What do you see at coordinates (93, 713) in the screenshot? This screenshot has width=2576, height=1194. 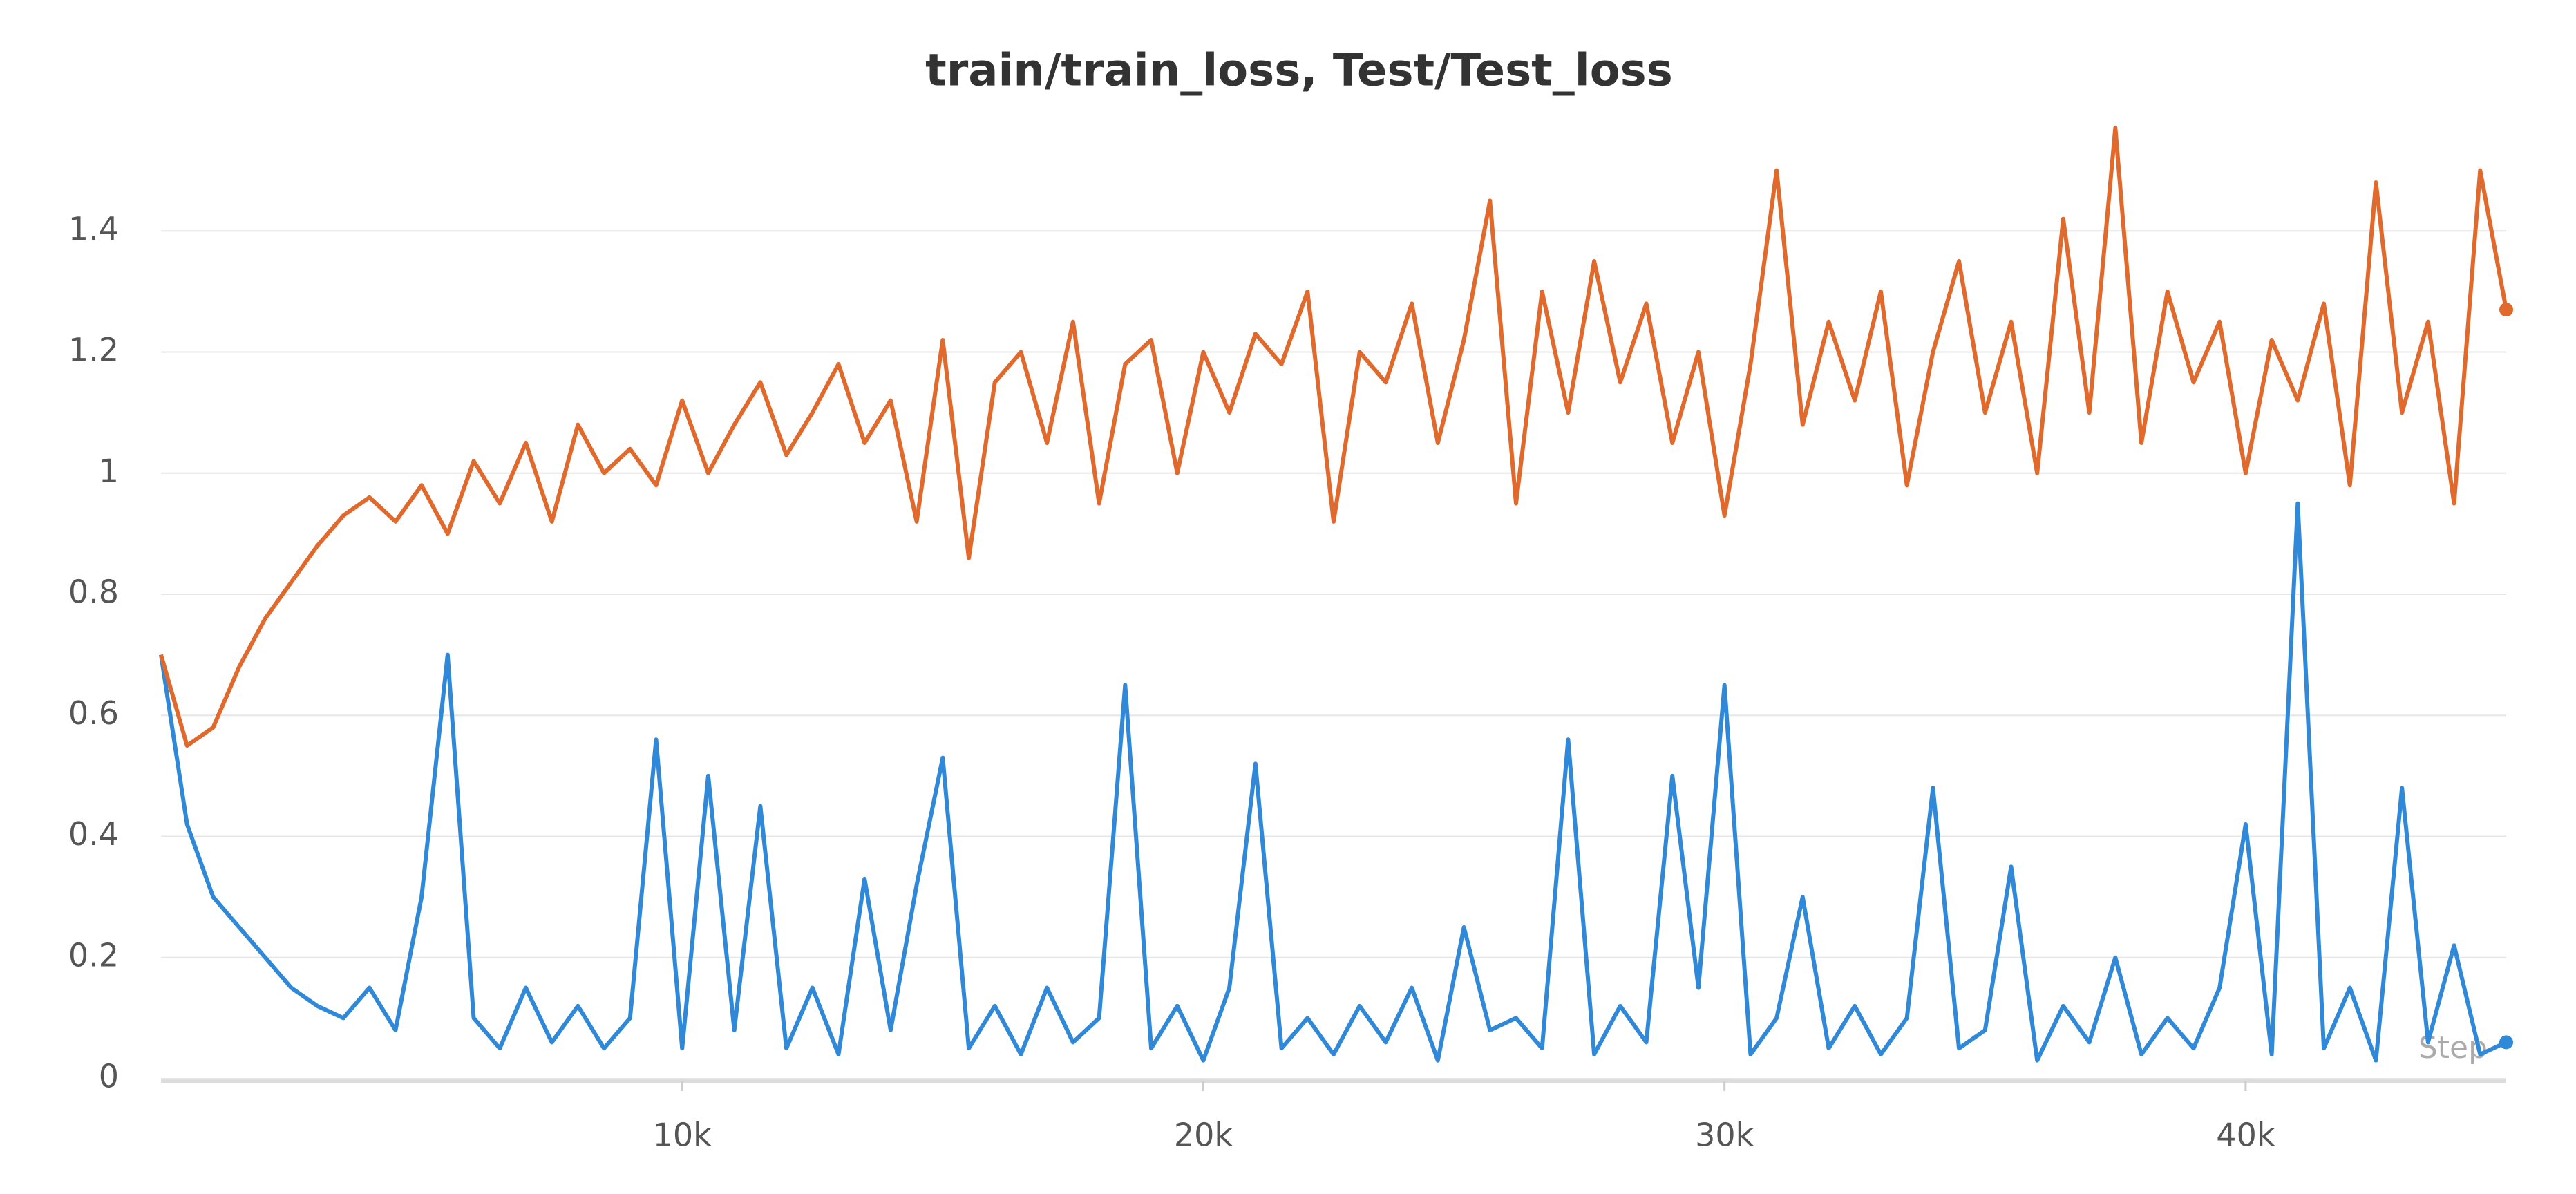 I see `y-tick-label: 0.6` at bounding box center [93, 713].